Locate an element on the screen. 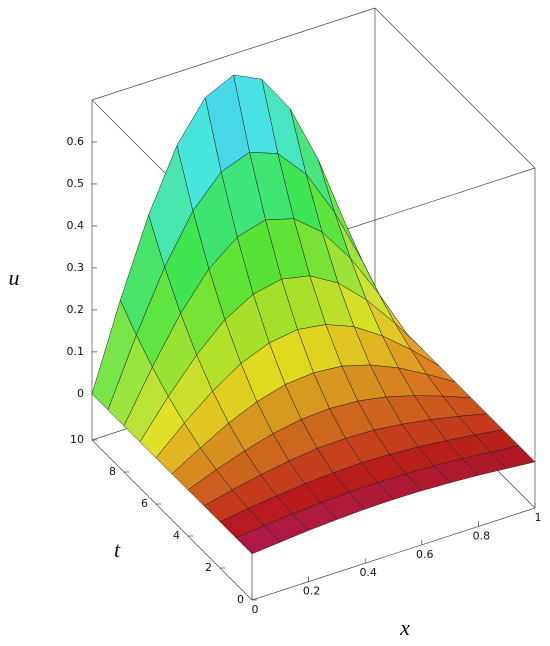 The image size is (550, 646). z-tick-label: 0.5 is located at coordinates (76, 183).